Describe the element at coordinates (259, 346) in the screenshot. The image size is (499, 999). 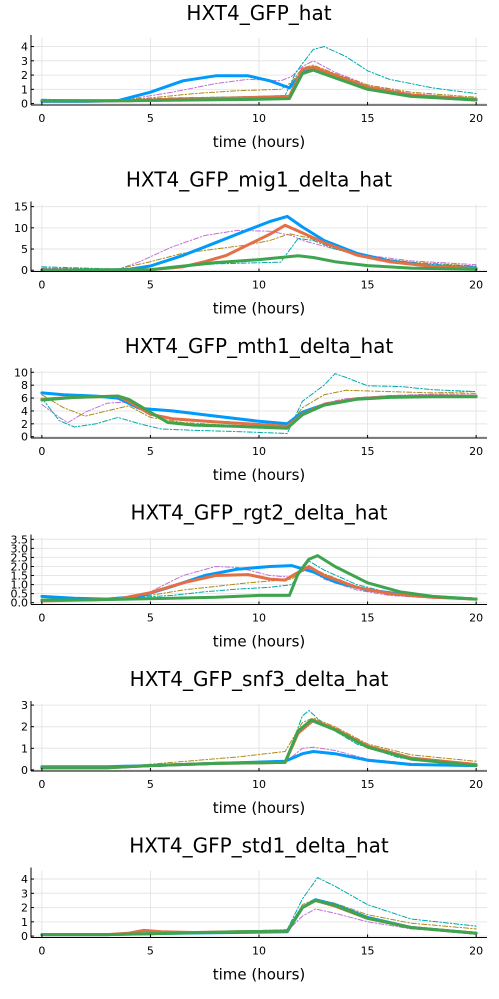
I see `chart-title: HXT4_GFP_mth1_delta_hat` at that location.